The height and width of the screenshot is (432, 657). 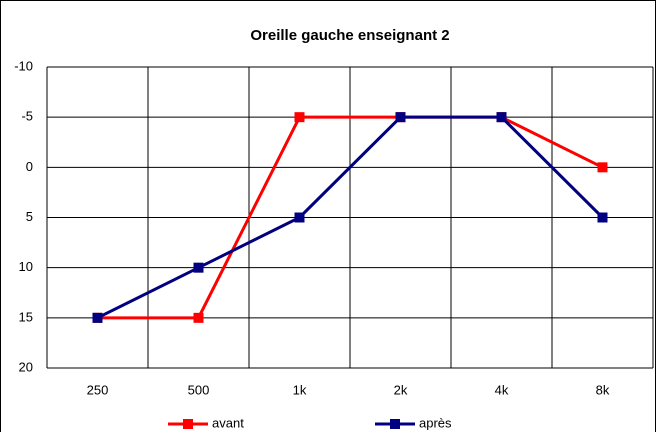 I want to click on y-tick-label: 15, so click(x=26, y=316).